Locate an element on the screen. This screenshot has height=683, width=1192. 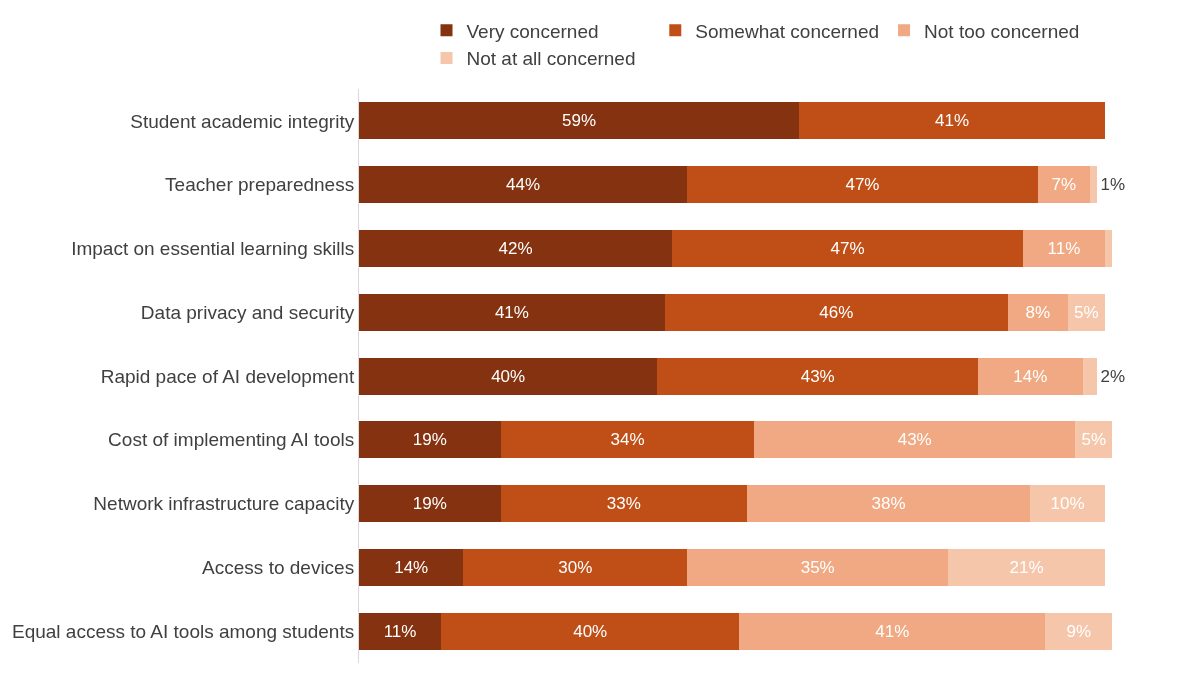
y-tick-label: Student academic integrity is located at coordinates (242, 121).